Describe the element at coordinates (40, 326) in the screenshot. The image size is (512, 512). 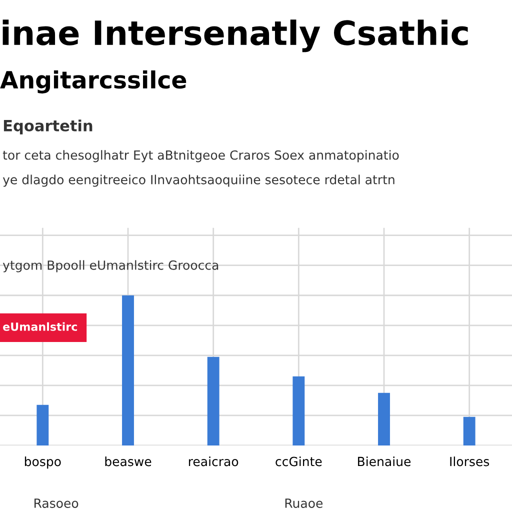
I see `annotation: eUmanlstirc` at that location.